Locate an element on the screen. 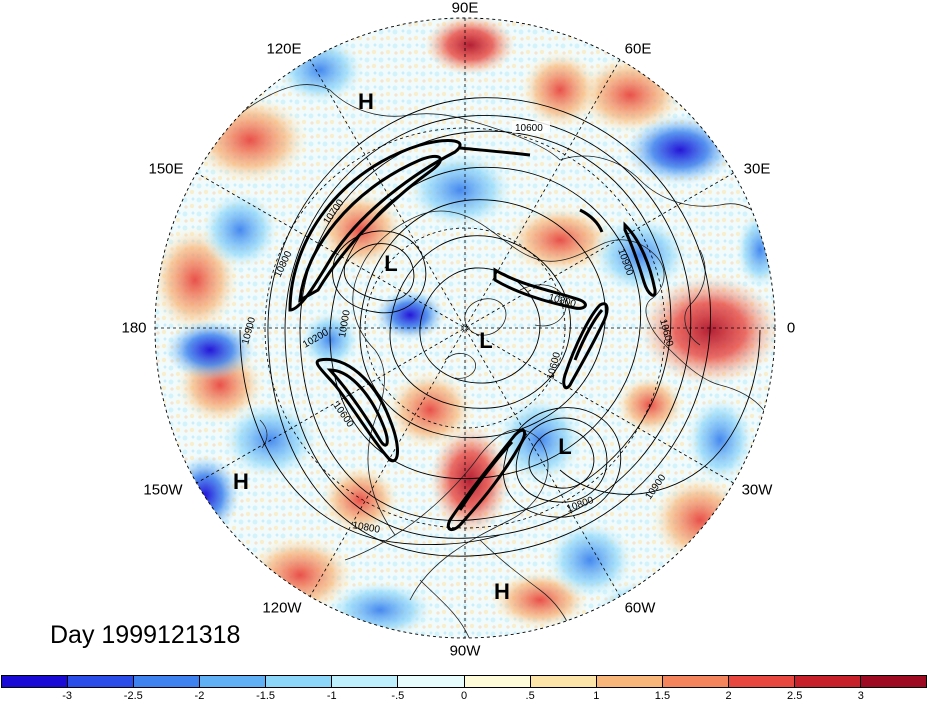 The image size is (928, 702). lon-label-60w: 60W is located at coordinates (640, 608).